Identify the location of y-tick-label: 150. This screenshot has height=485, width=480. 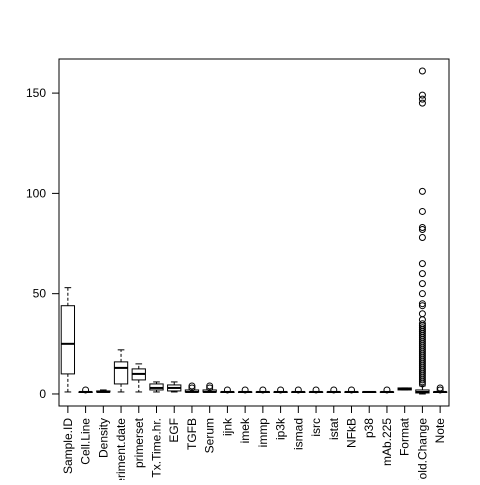
(36, 93).